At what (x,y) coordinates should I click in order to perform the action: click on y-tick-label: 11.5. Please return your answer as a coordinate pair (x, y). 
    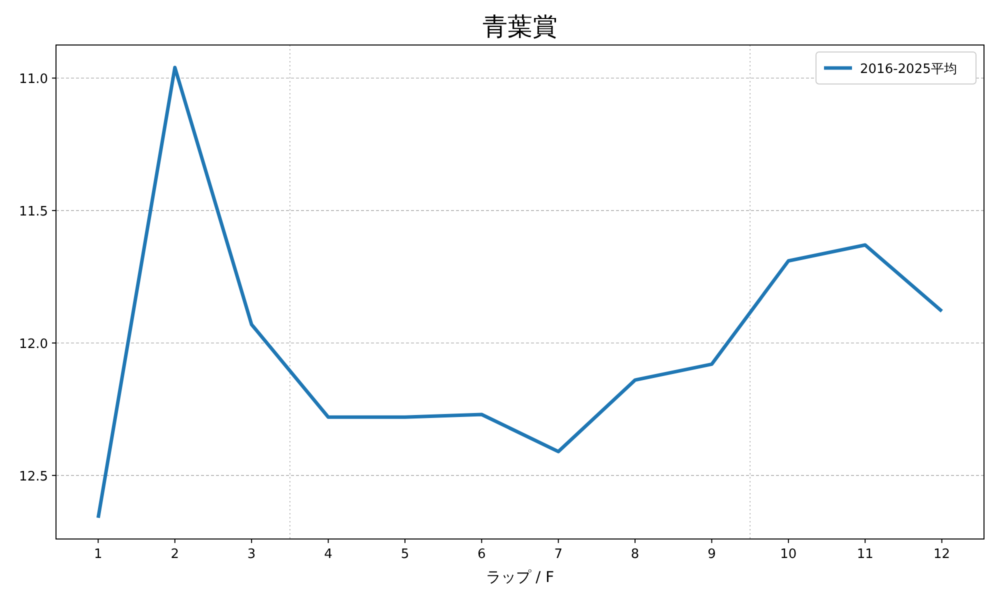
    Looking at the image, I should click on (33, 212).